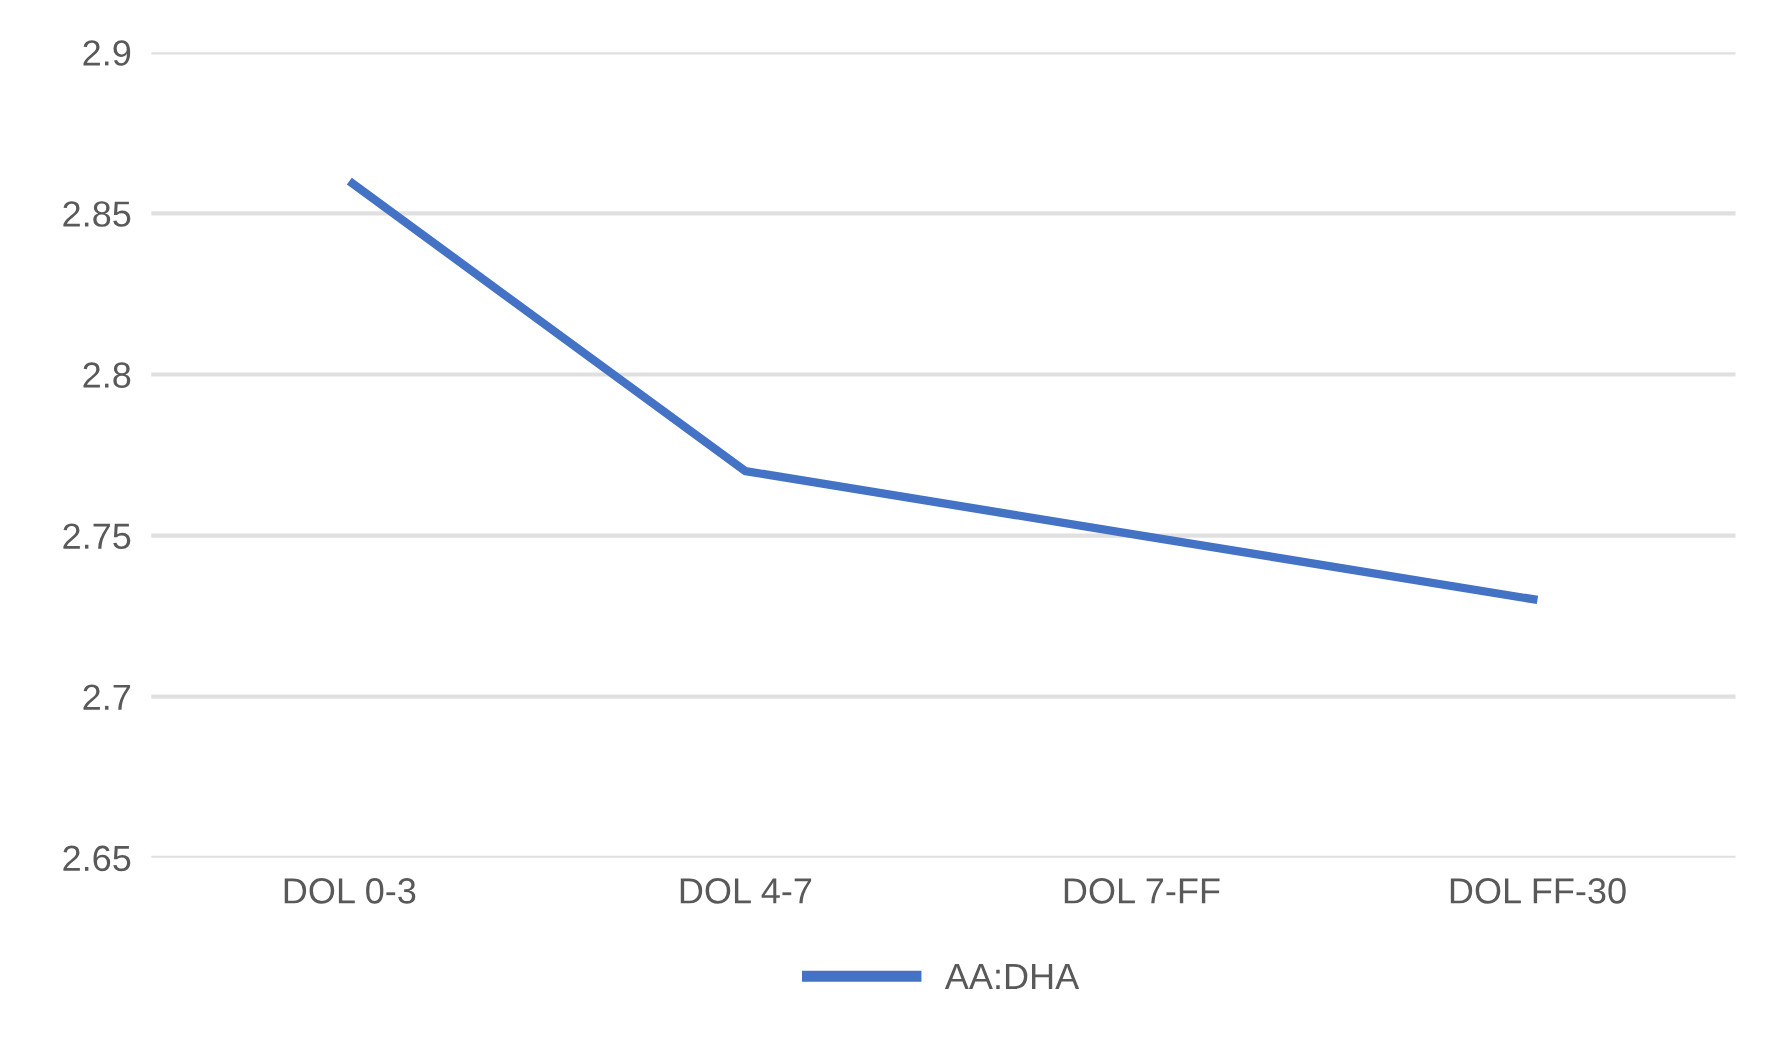 The image size is (1780, 1046). What do you see at coordinates (1142, 891) in the screenshot?
I see `x-tick-label: DOL 7-FF` at bounding box center [1142, 891].